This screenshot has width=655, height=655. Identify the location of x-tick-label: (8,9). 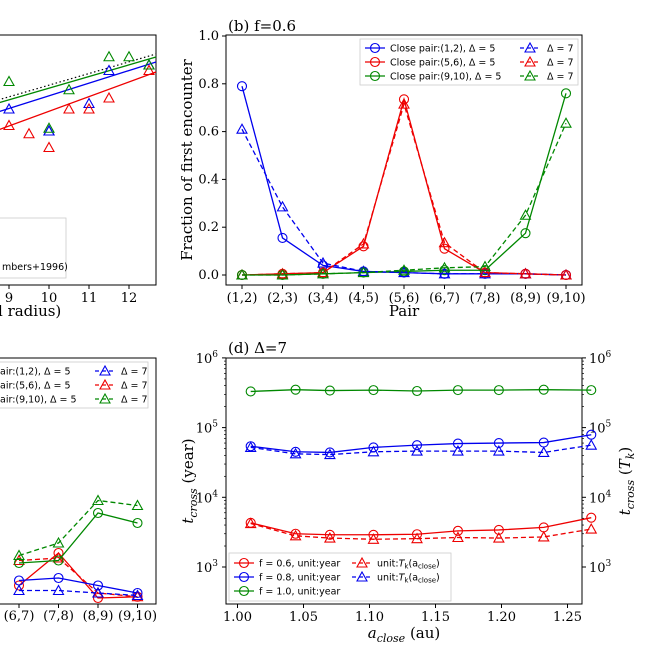
(98, 616).